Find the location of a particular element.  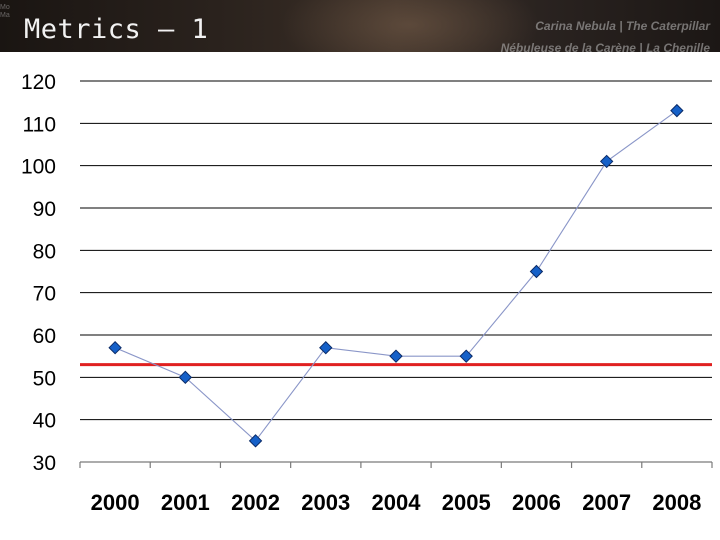

x-axis is located at coordinates (396, 464).